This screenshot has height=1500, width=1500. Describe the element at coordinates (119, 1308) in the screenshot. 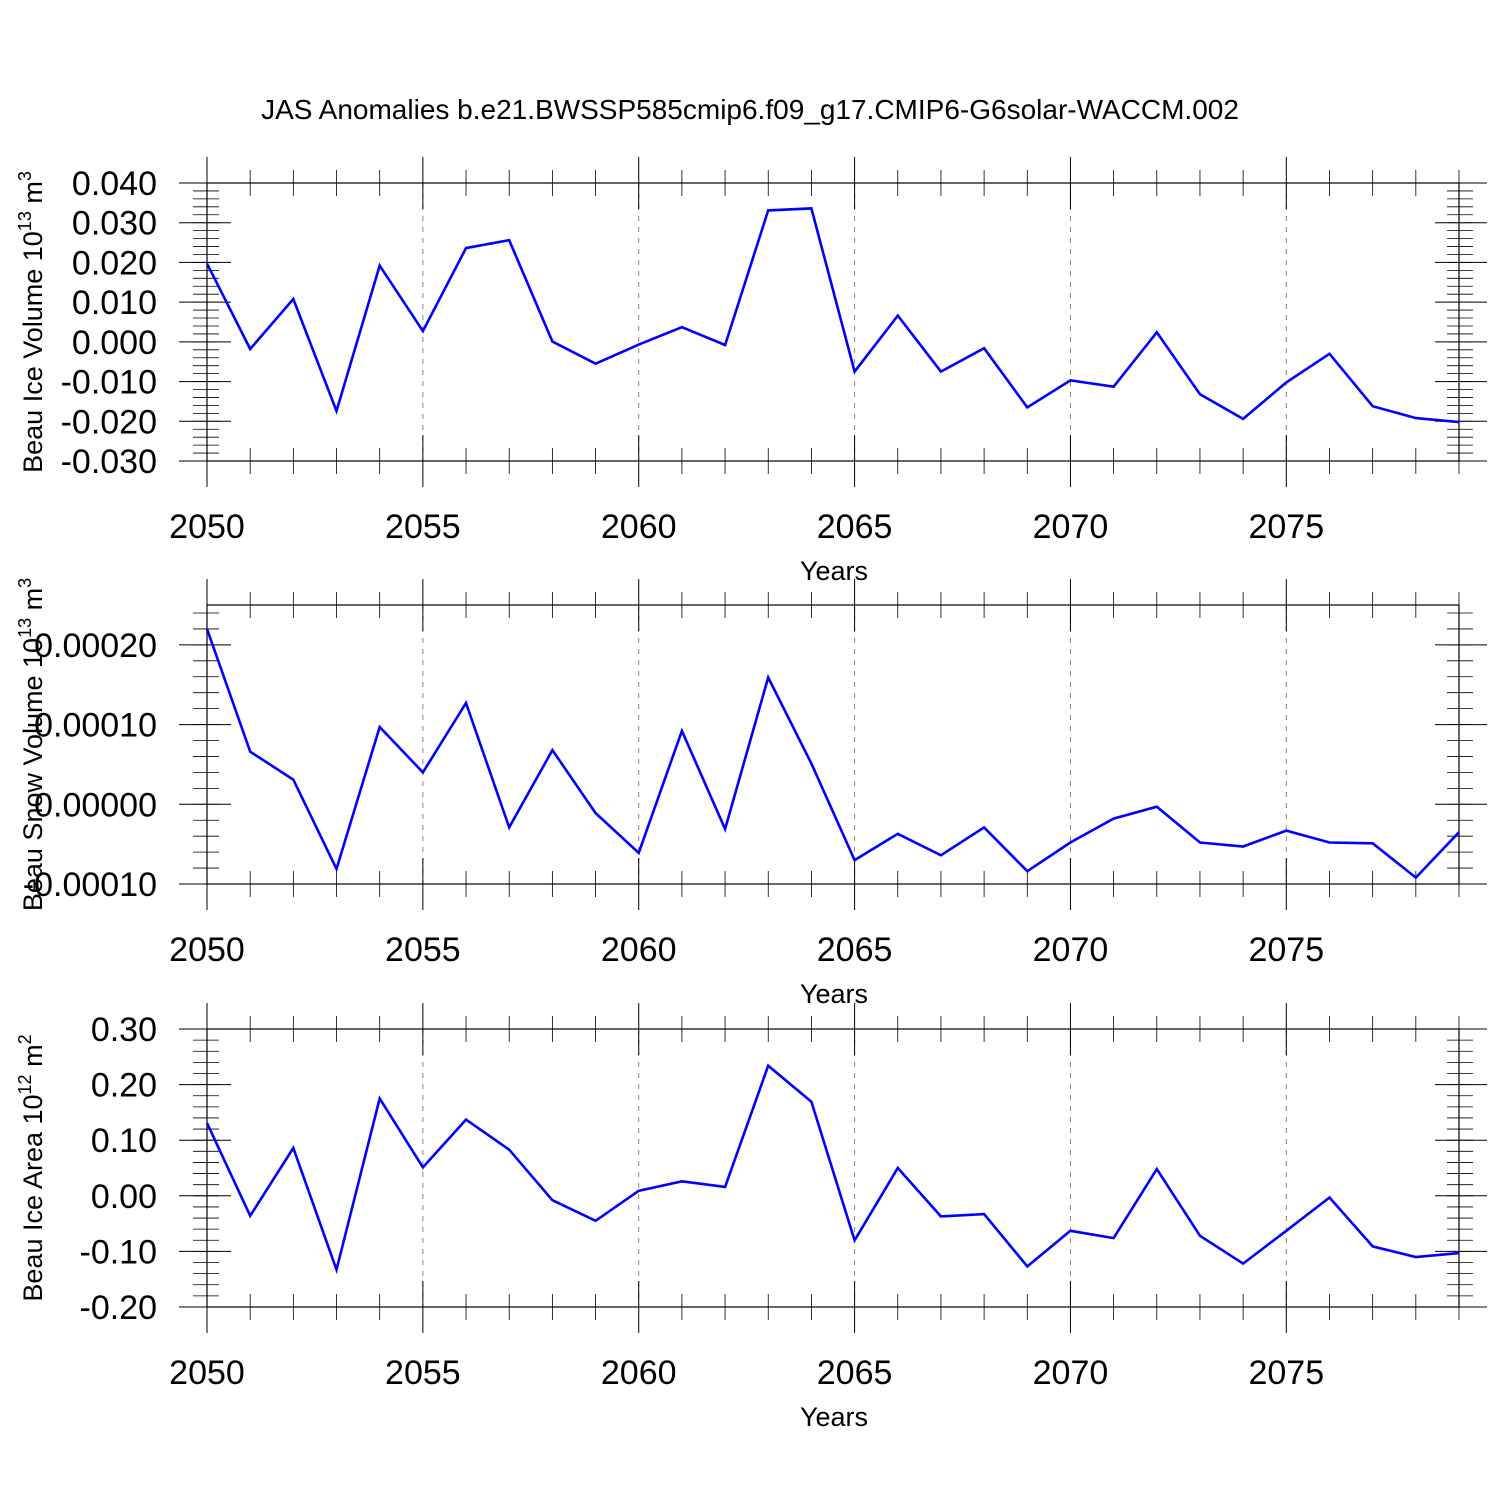

I see `y-tick-label: -0.20` at that location.